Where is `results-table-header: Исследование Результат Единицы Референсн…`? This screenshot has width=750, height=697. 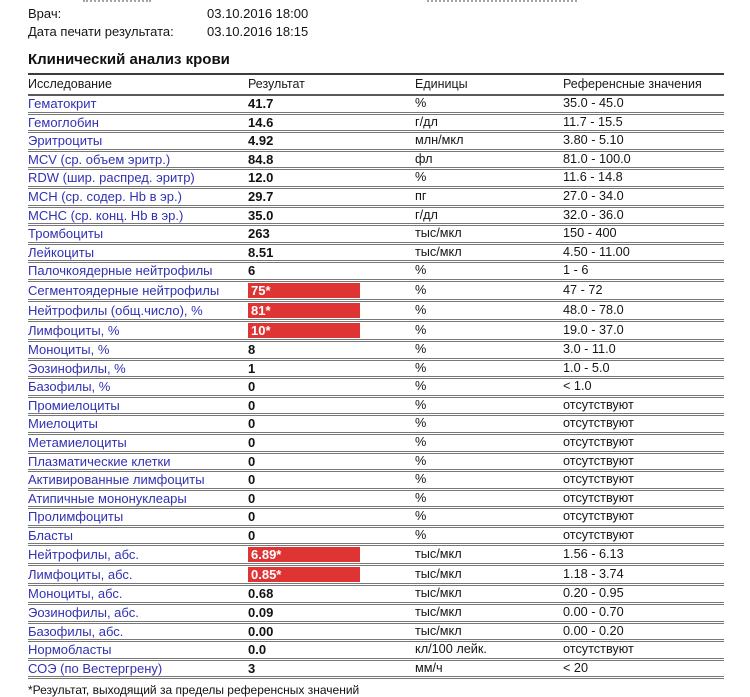 results-table-header: Исследование Результат Единицы Референсн… is located at coordinates (376, 84).